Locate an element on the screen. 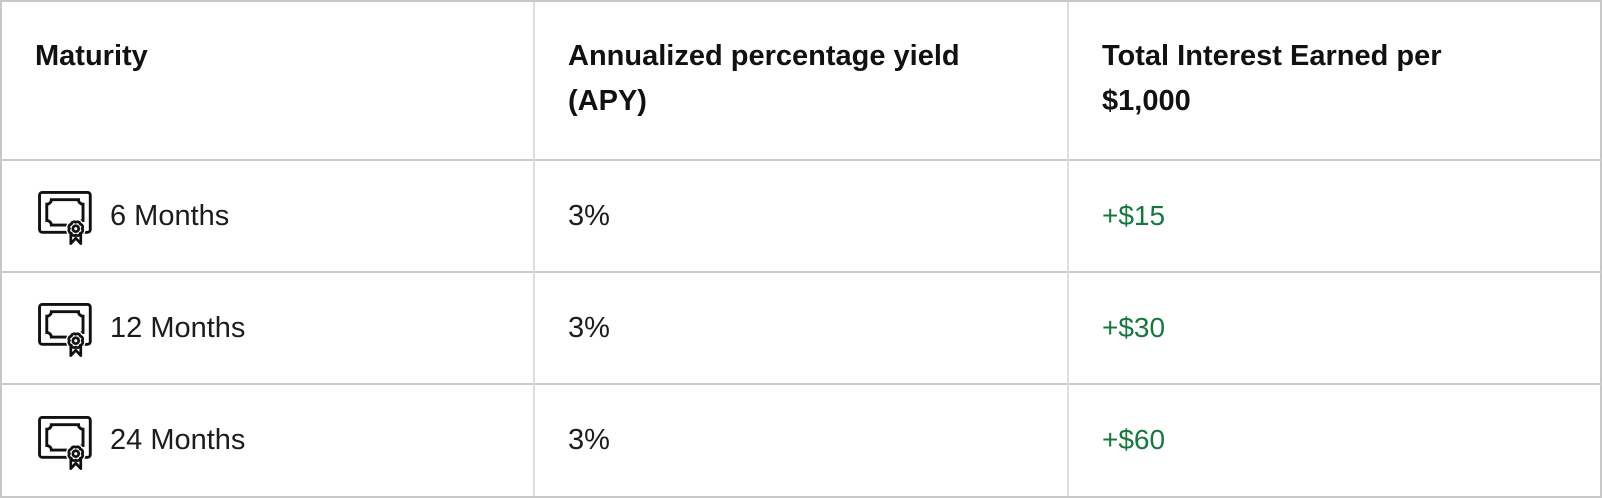  interest-value: +$30 is located at coordinates (1134, 327).